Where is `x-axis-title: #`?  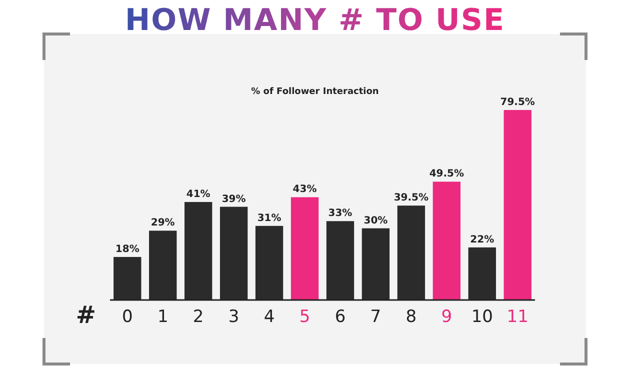
x-axis-title: # is located at coordinates (86, 315).